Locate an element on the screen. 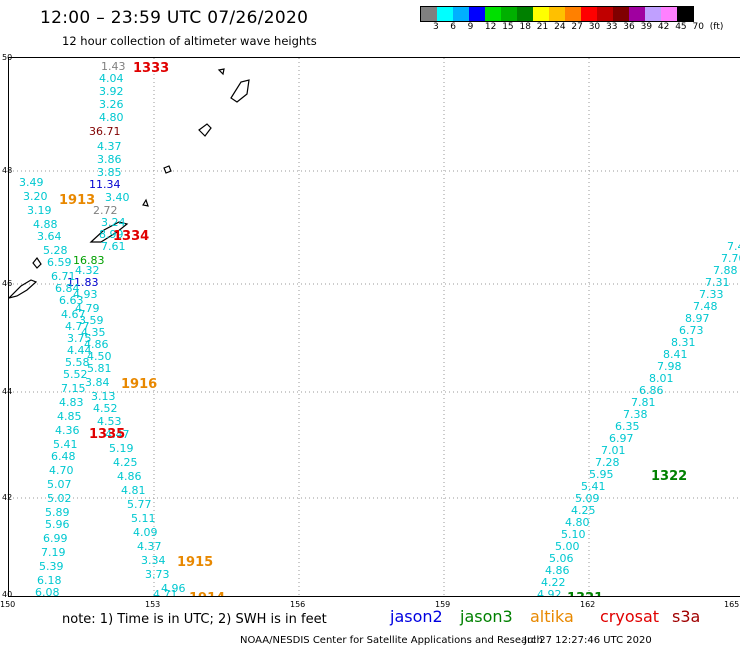  scale-label: 9 is located at coordinates (470, 27).